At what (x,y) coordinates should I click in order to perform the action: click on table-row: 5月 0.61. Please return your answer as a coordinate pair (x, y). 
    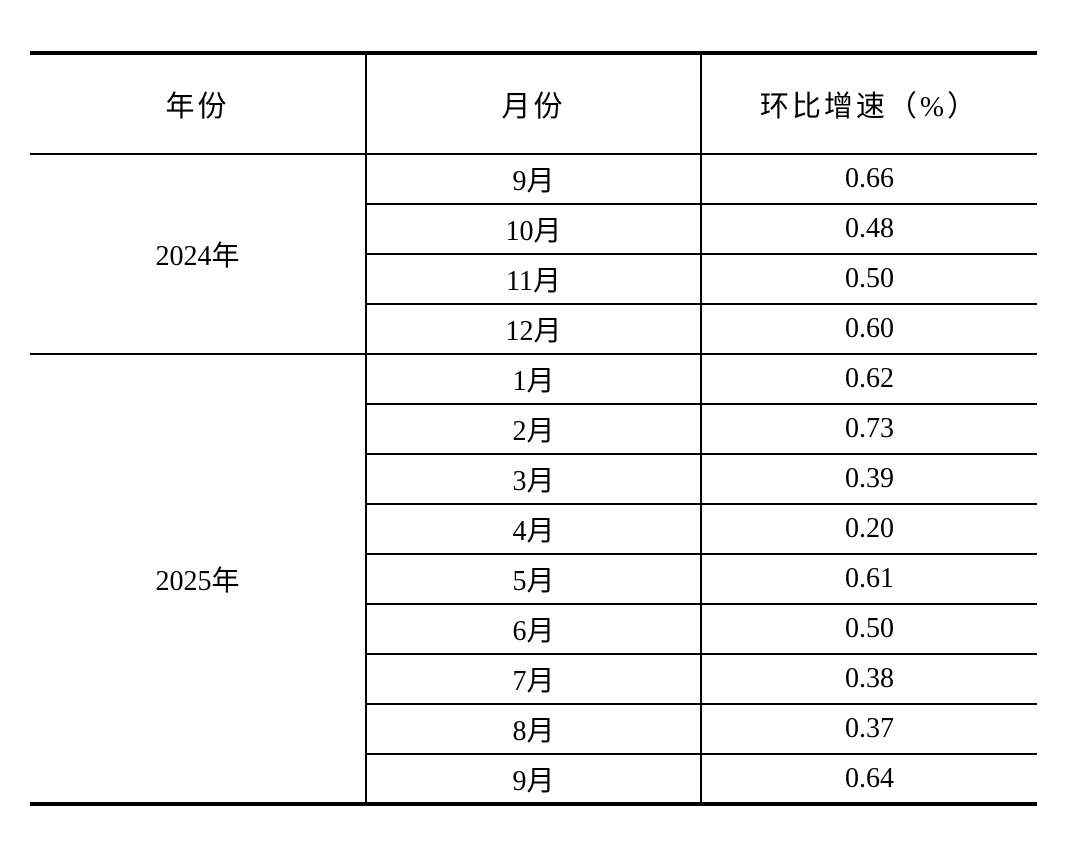
    Looking at the image, I should click on (533, 579).